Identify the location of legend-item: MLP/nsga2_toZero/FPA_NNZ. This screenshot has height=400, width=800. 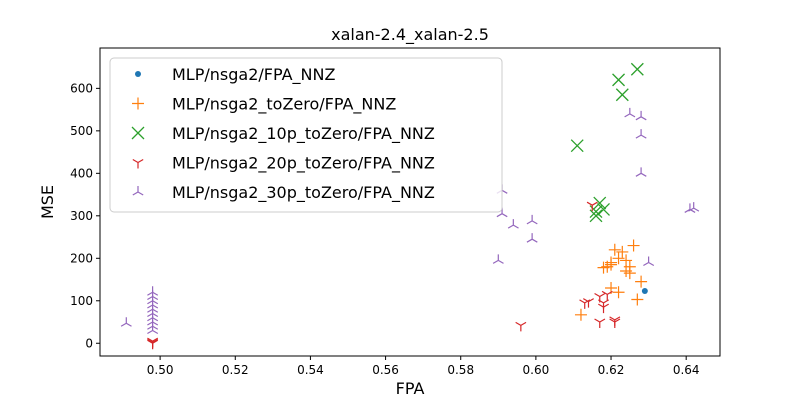
(264, 105).